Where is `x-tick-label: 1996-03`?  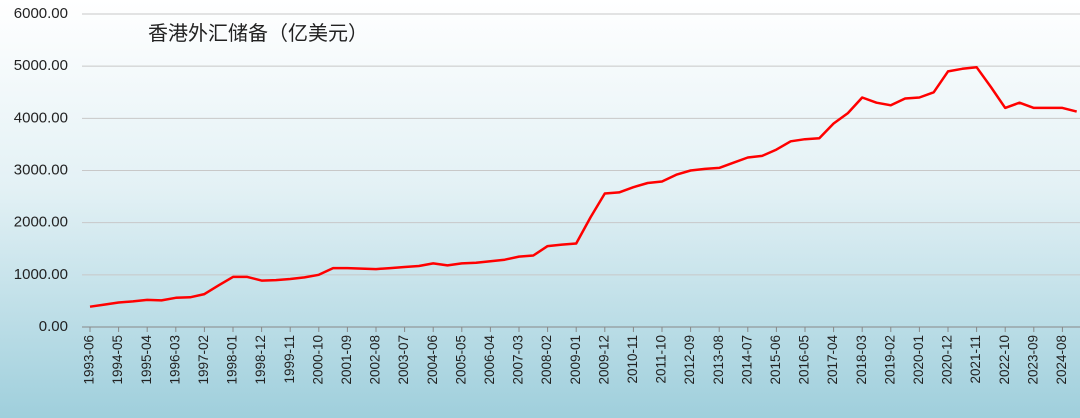 x-tick-label: 1996-03 is located at coordinates (174, 360).